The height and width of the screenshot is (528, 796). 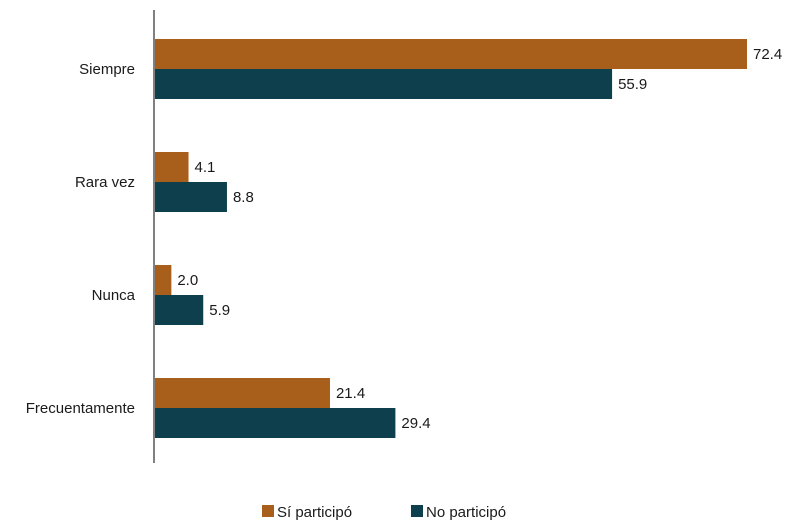 I want to click on value-label-si-participo-nunca: 2.0, so click(x=187, y=280).